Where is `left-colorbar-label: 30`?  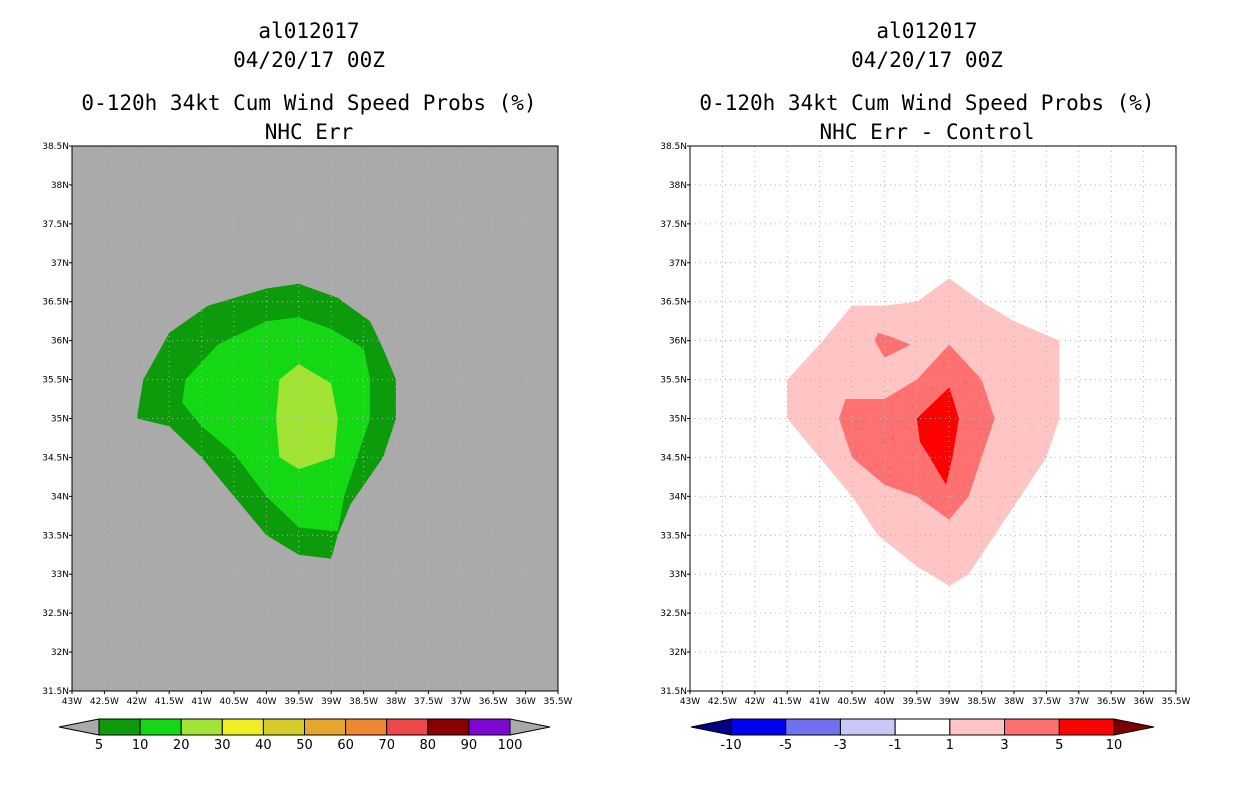 left-colorbar-label: 30 is located at coordinates (222, 745).